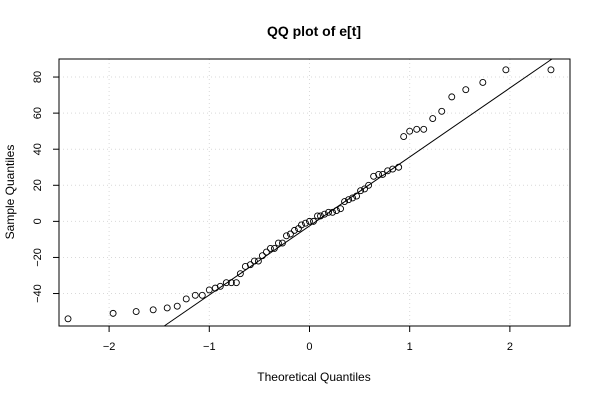 The height and width of the screenshot is (400, 599). I want to click on y-tick-label: 80, so click(38, 77).